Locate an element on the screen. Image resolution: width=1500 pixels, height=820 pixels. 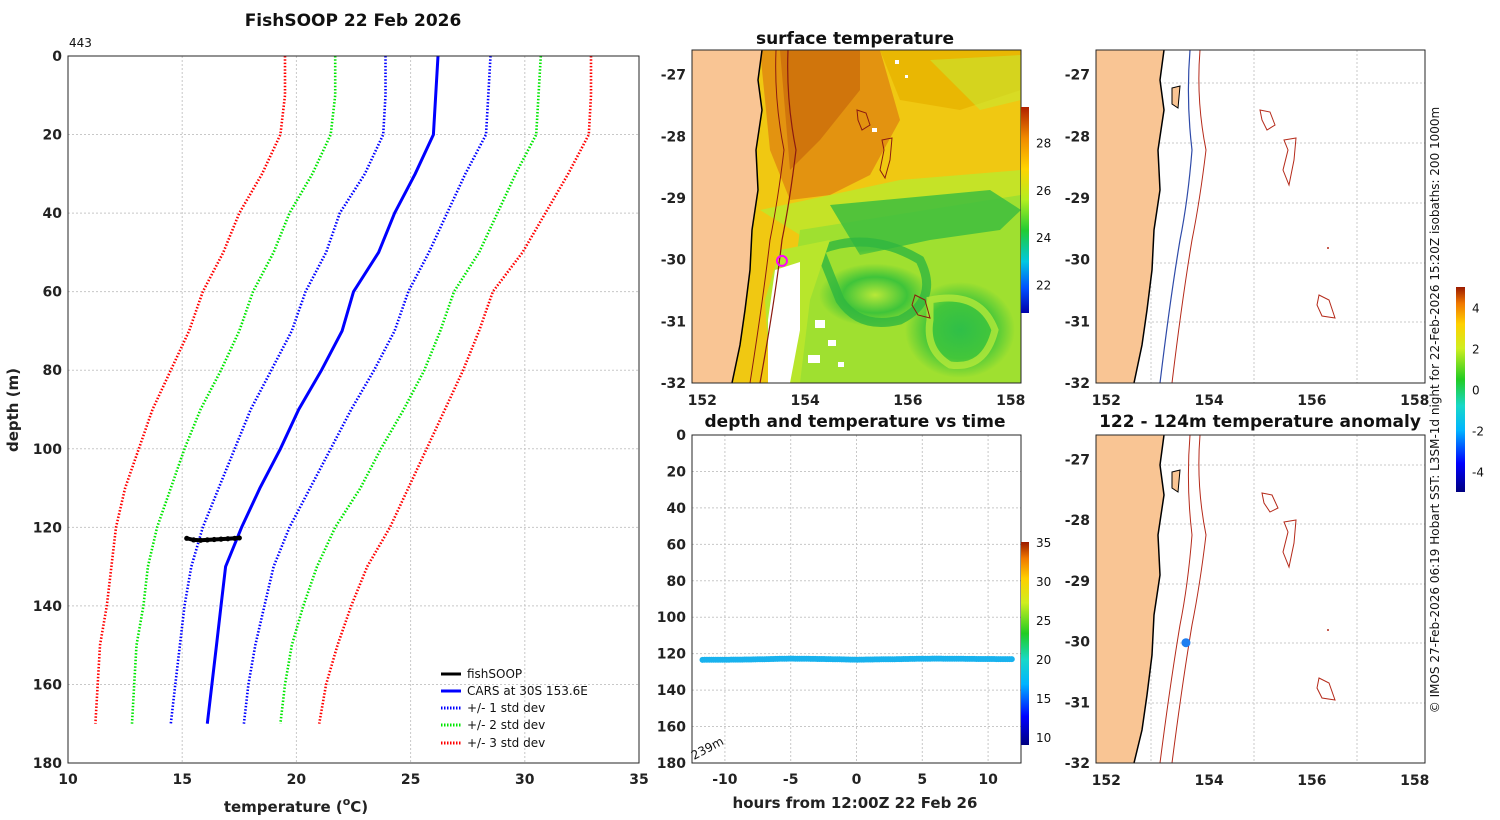
bathymetry-map-frame is located at coordinates (1260, 216).